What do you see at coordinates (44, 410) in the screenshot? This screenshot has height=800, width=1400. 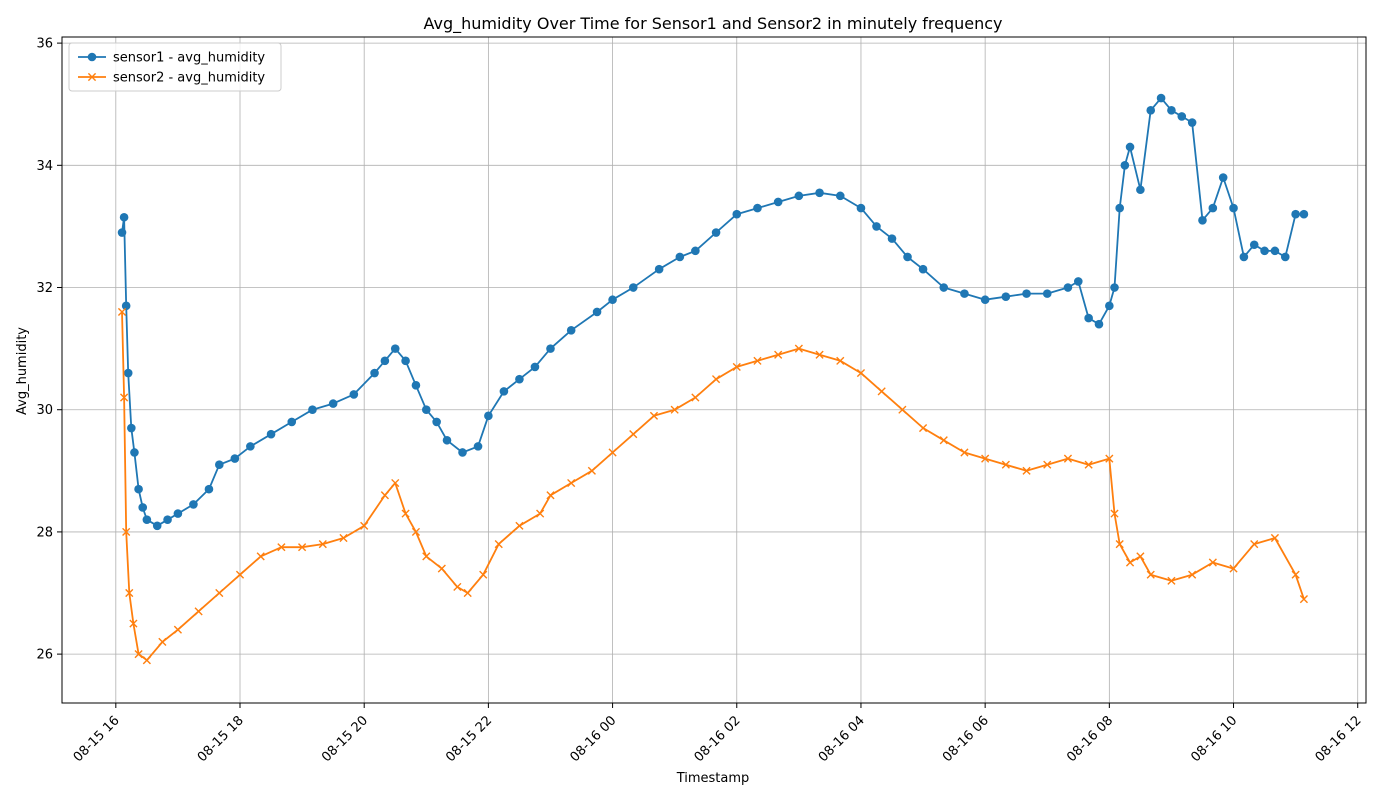 I see `y-tick-label: 30` at bounding box center [44, 410].